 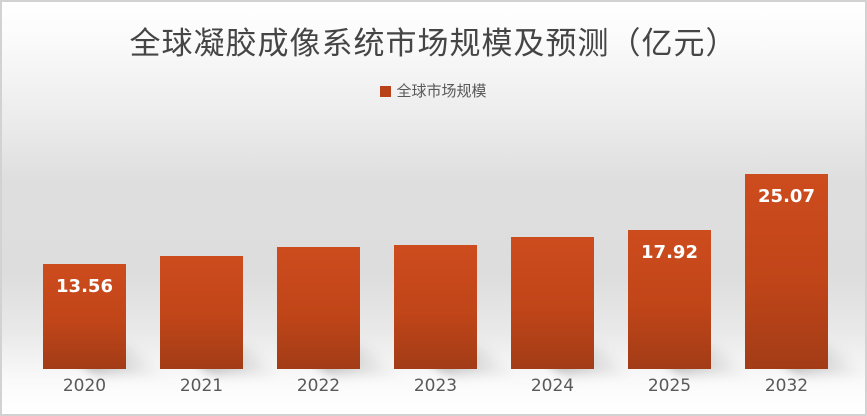 I want to click on bar-group-2022, so click(x=336, y=310).